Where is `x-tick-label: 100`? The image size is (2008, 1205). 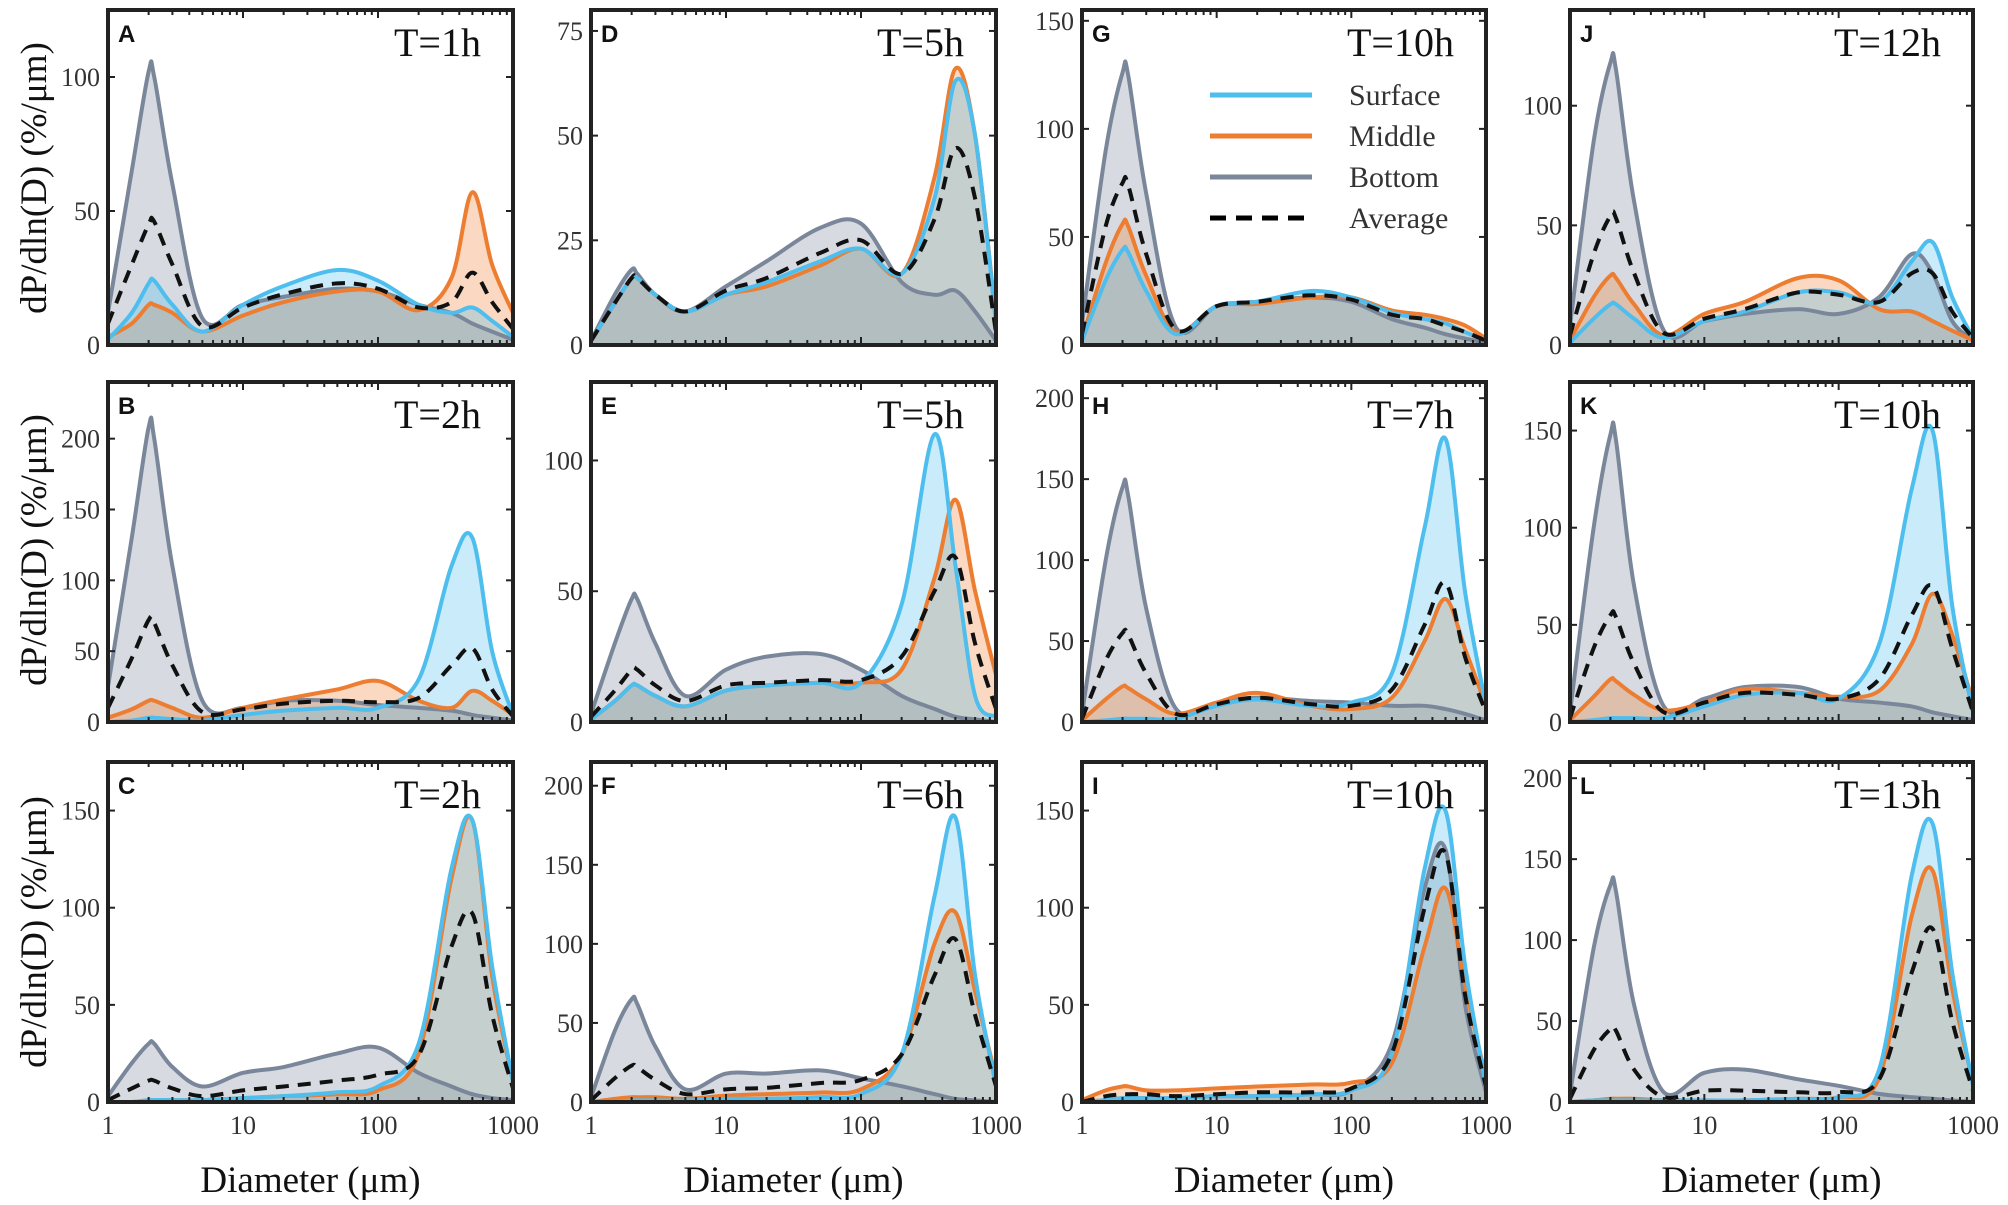
x-tick-label: 100 is located at coordinates (861, 1125).